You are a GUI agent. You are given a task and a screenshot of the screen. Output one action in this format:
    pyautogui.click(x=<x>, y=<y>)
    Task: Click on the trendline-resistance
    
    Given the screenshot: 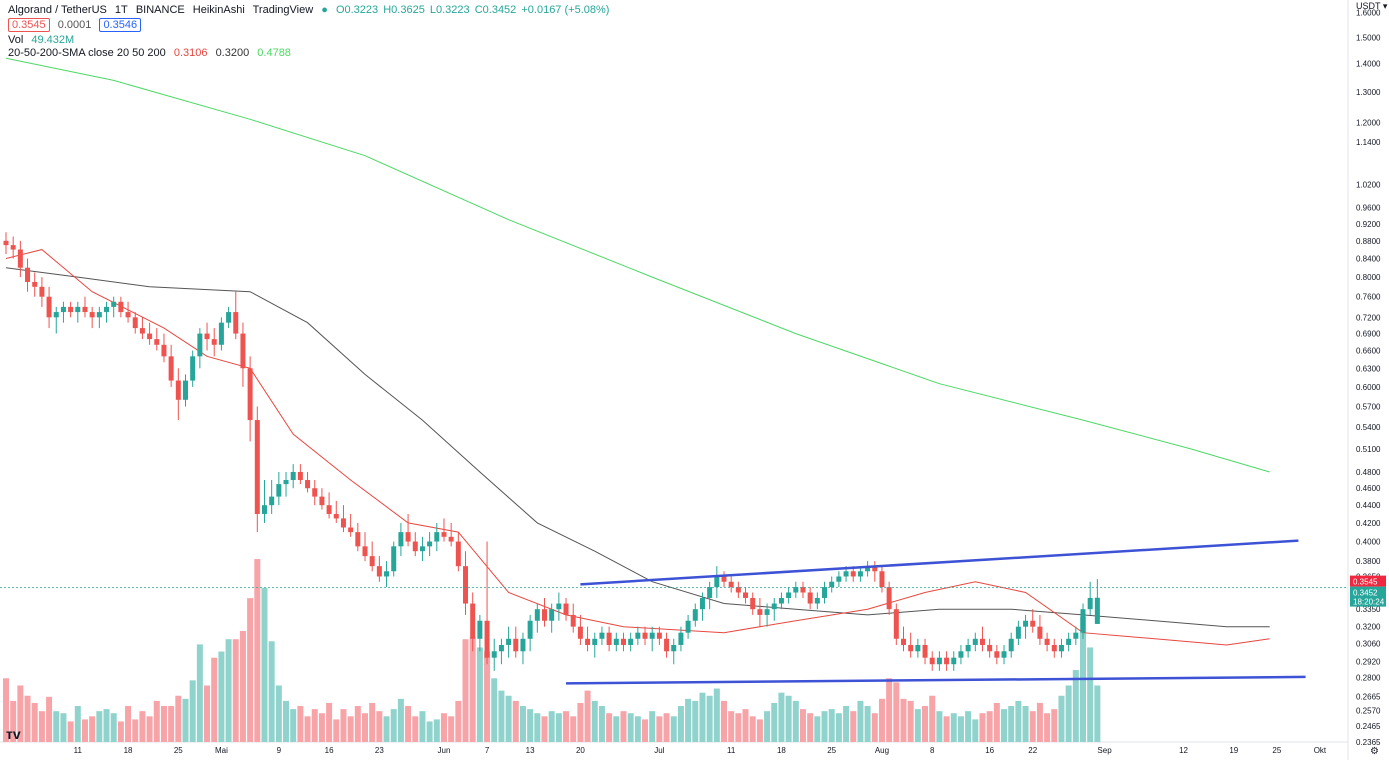 What is the action you would take?
    pyautogui.click(x=939, y=562)
    